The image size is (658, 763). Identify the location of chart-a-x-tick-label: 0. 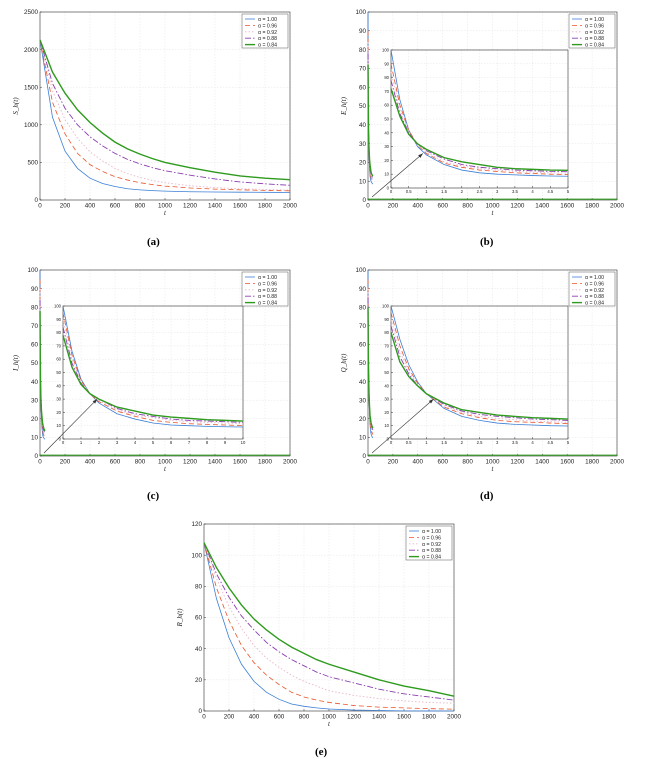
(40, 205).